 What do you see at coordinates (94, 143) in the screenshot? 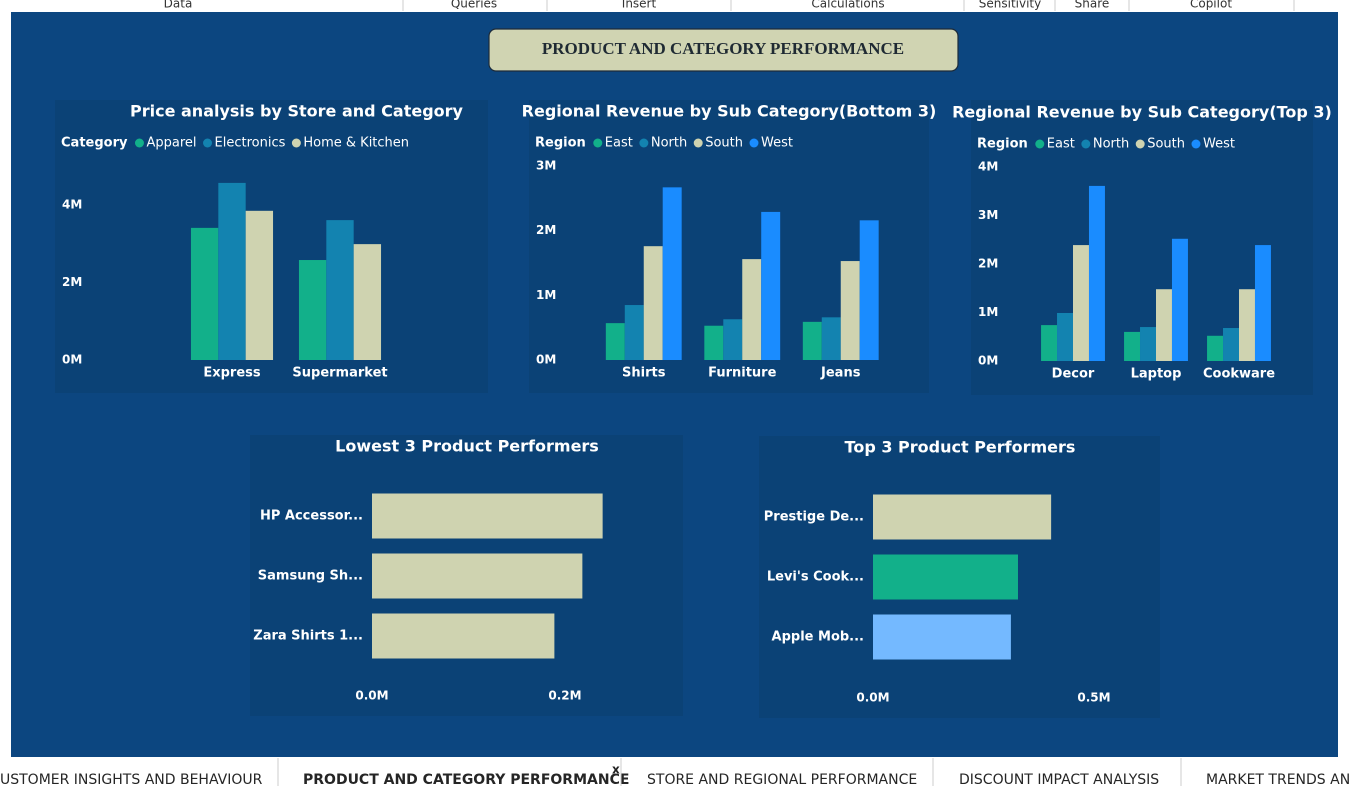
I see `legend-title: Category` at bounding box center [94, 143].